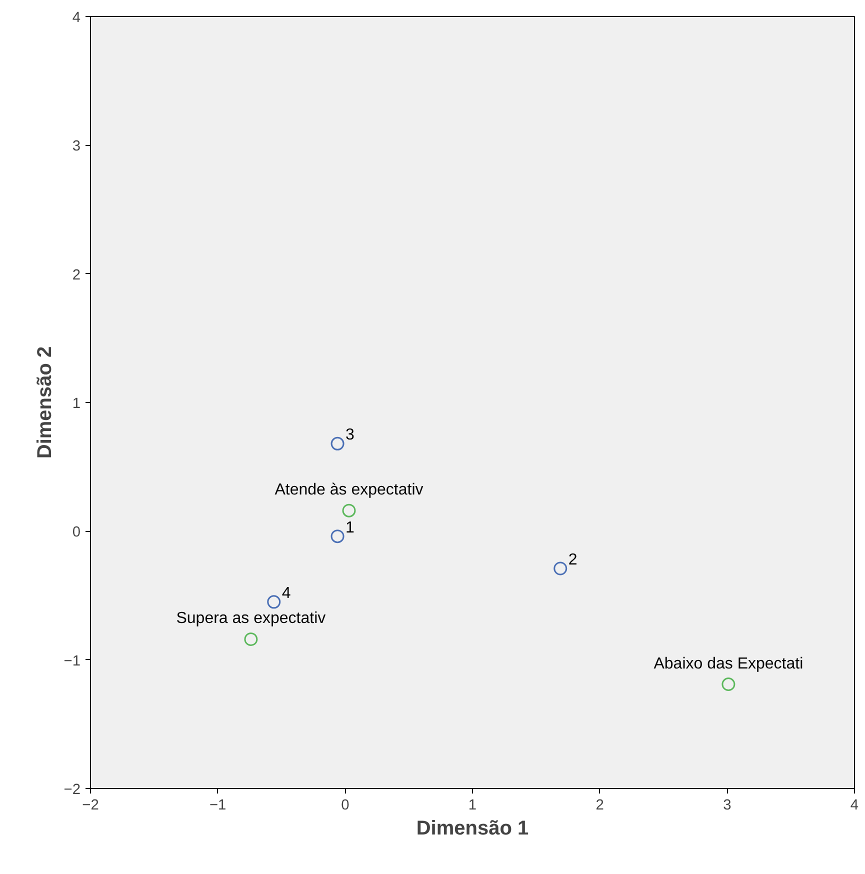  Describe the element at coordinates (76, 275) in the screenshot. I see `y-tick-label: 2` at that location.